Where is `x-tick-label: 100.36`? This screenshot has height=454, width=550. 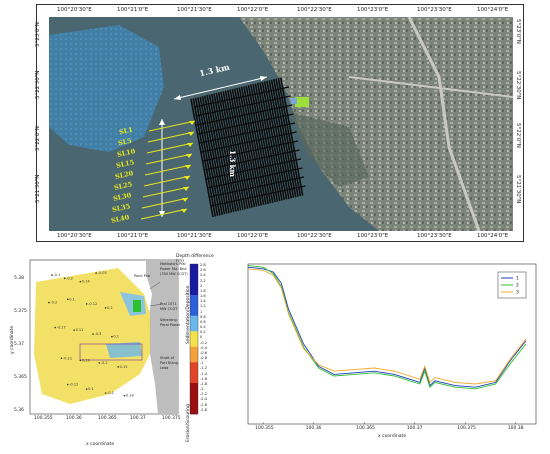
x-tick-label: 100.36 is located at coordinates (313, 428).